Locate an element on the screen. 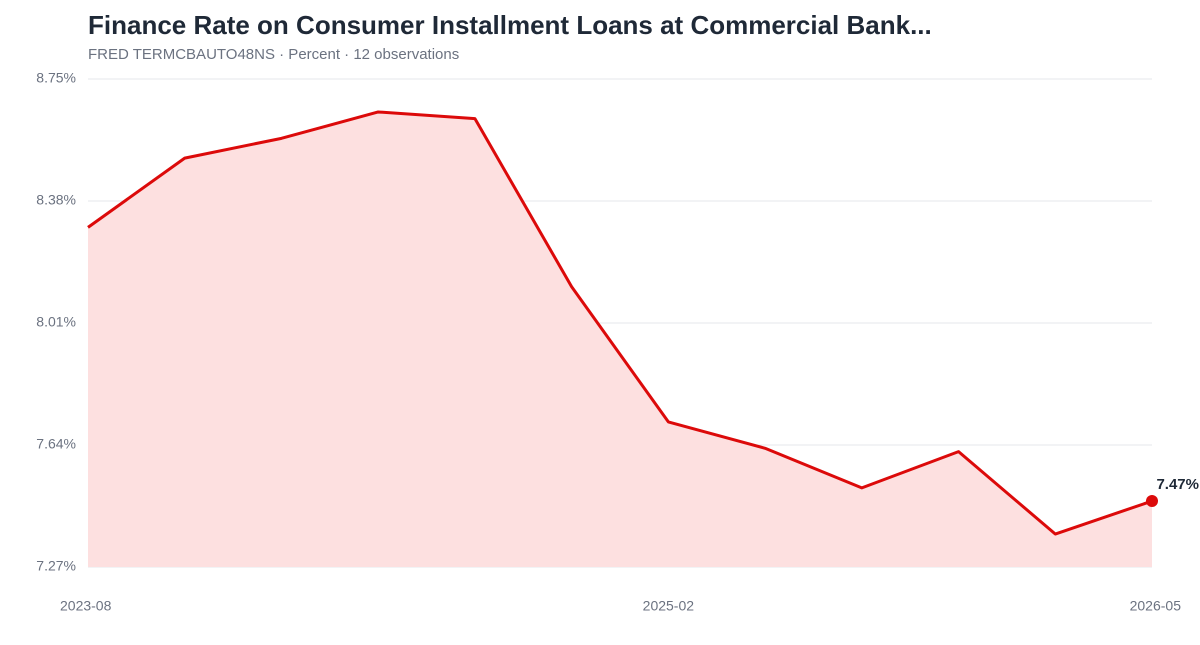  y-tick-label: 7.64% is located at coordinates (56, 444).